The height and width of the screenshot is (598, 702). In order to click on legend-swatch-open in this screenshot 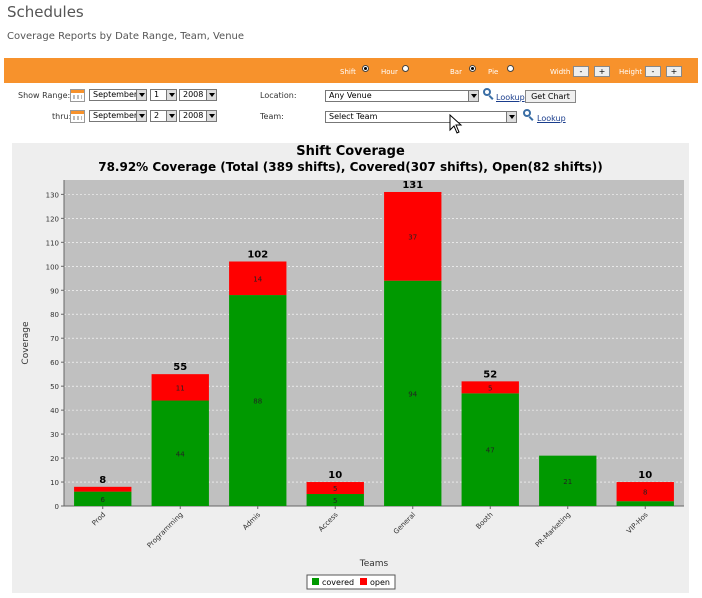, I will do `click(363, 581)`.